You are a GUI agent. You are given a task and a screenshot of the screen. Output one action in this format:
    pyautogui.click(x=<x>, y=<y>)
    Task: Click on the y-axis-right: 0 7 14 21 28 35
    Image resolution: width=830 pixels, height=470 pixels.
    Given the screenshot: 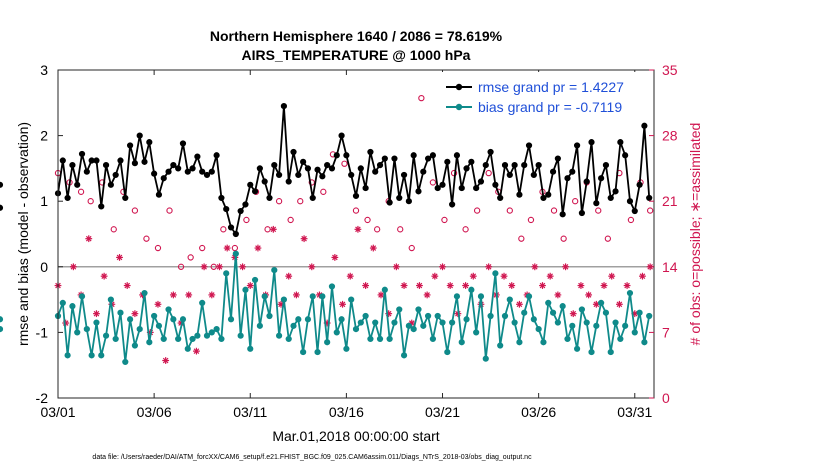 What is the action you would take?
    pyautogui.click(x=663, y=234)
    